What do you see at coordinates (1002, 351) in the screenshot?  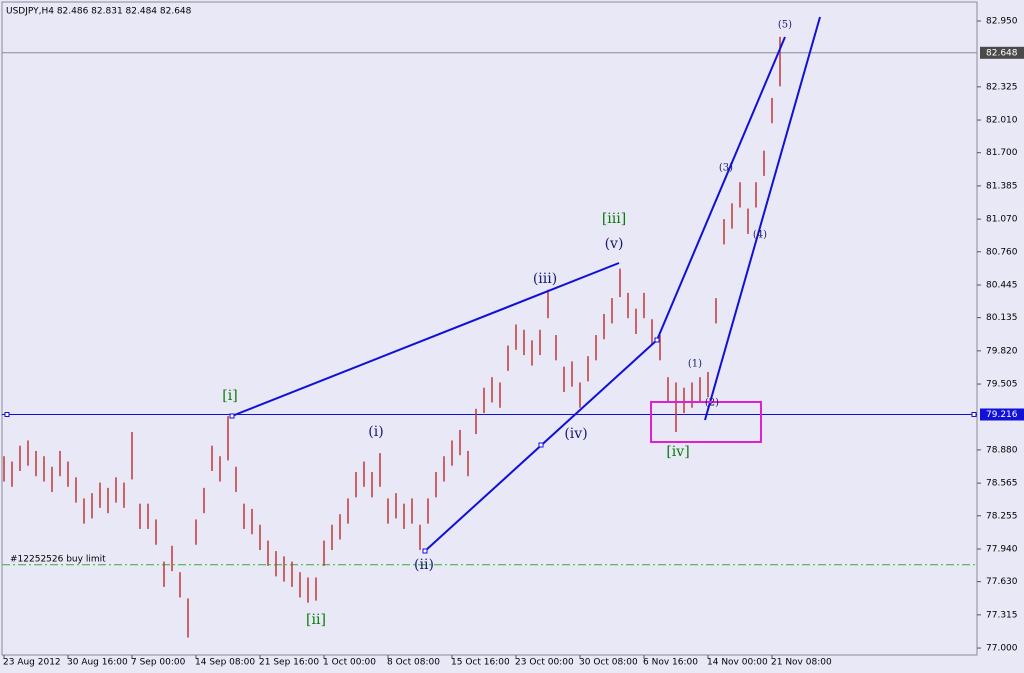 I see `y-tick-label: 79.820` at bounding box center [1002, 351].